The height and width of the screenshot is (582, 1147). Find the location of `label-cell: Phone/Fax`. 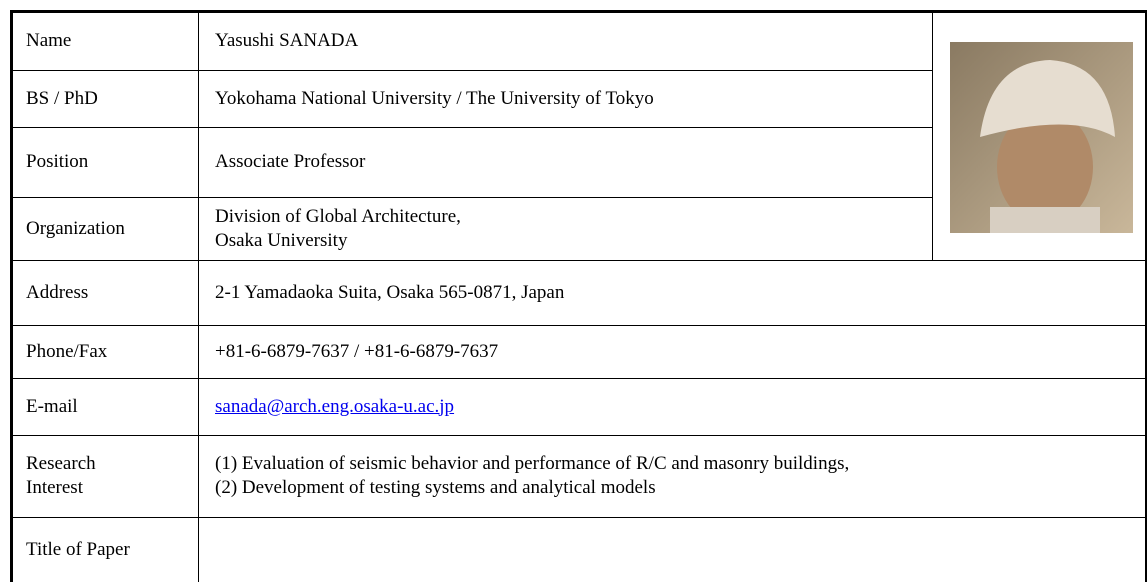

label-cell: Phone/Fax is located at coordinates (111, 351).